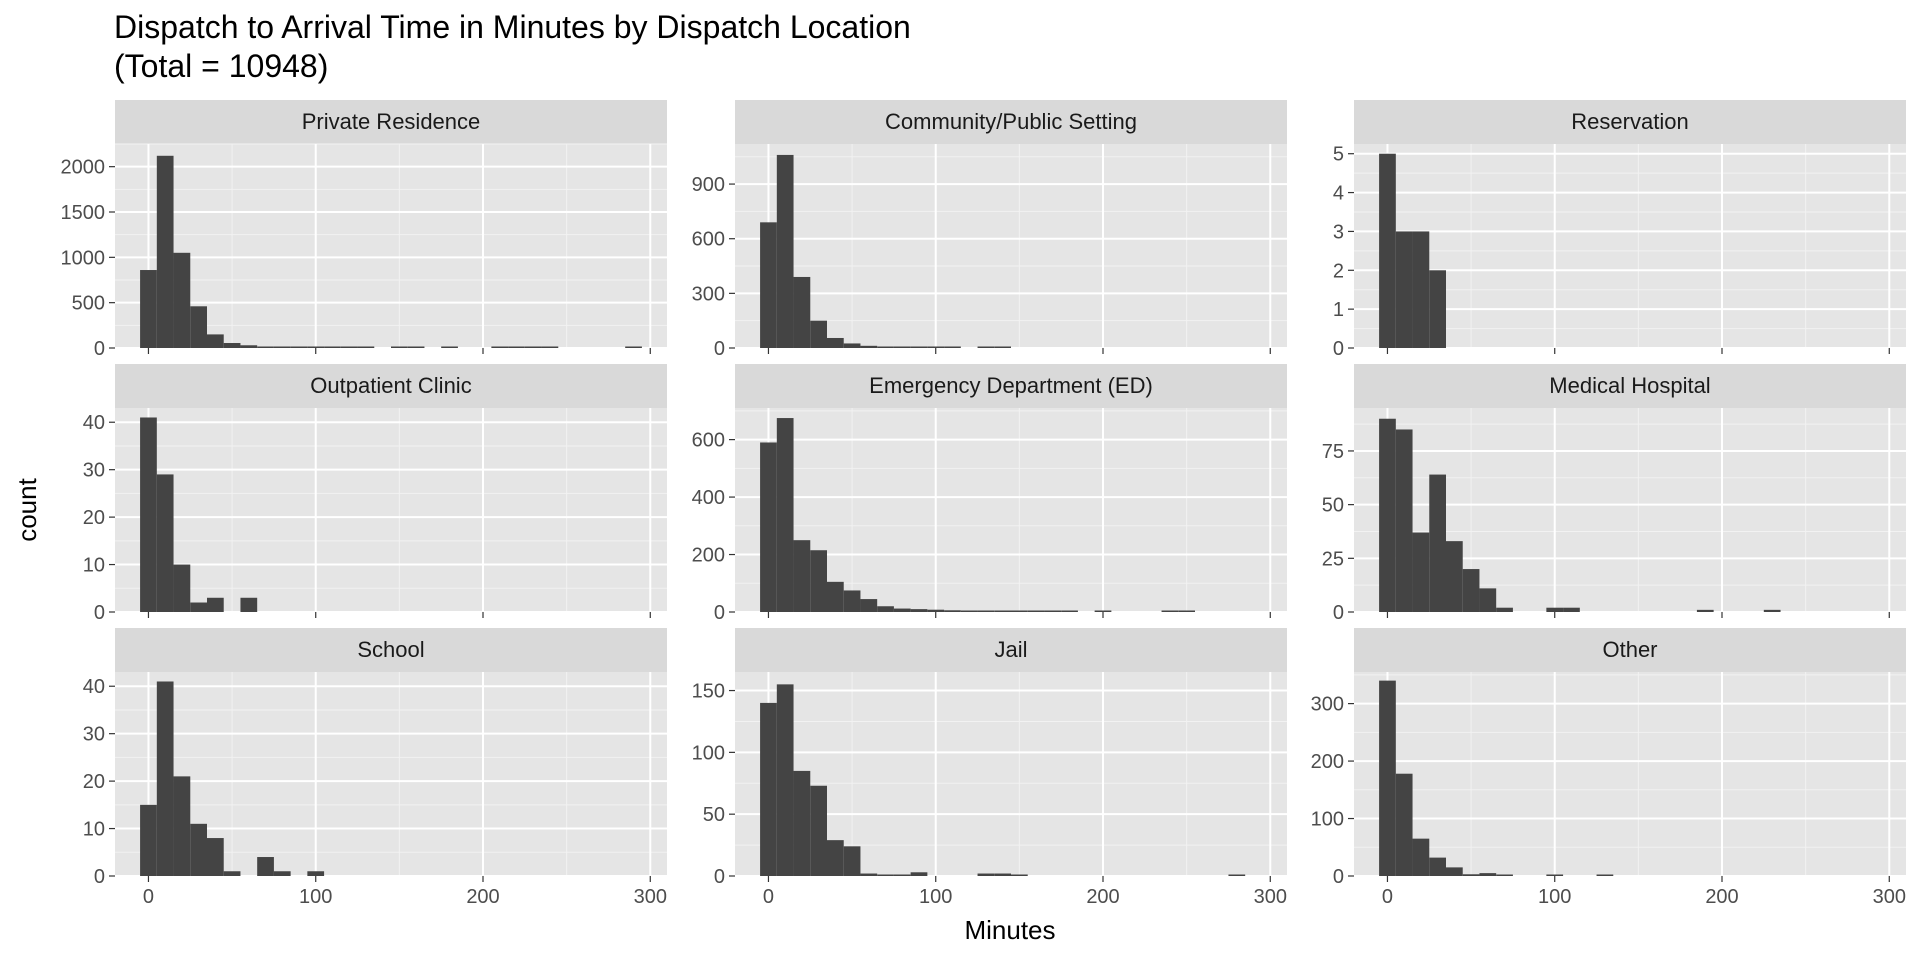 This screenshot has height=960, width=1920. I want to click on facet-panel: Outpatient Clinic 0 10 20 30 40, so click(375, 494).